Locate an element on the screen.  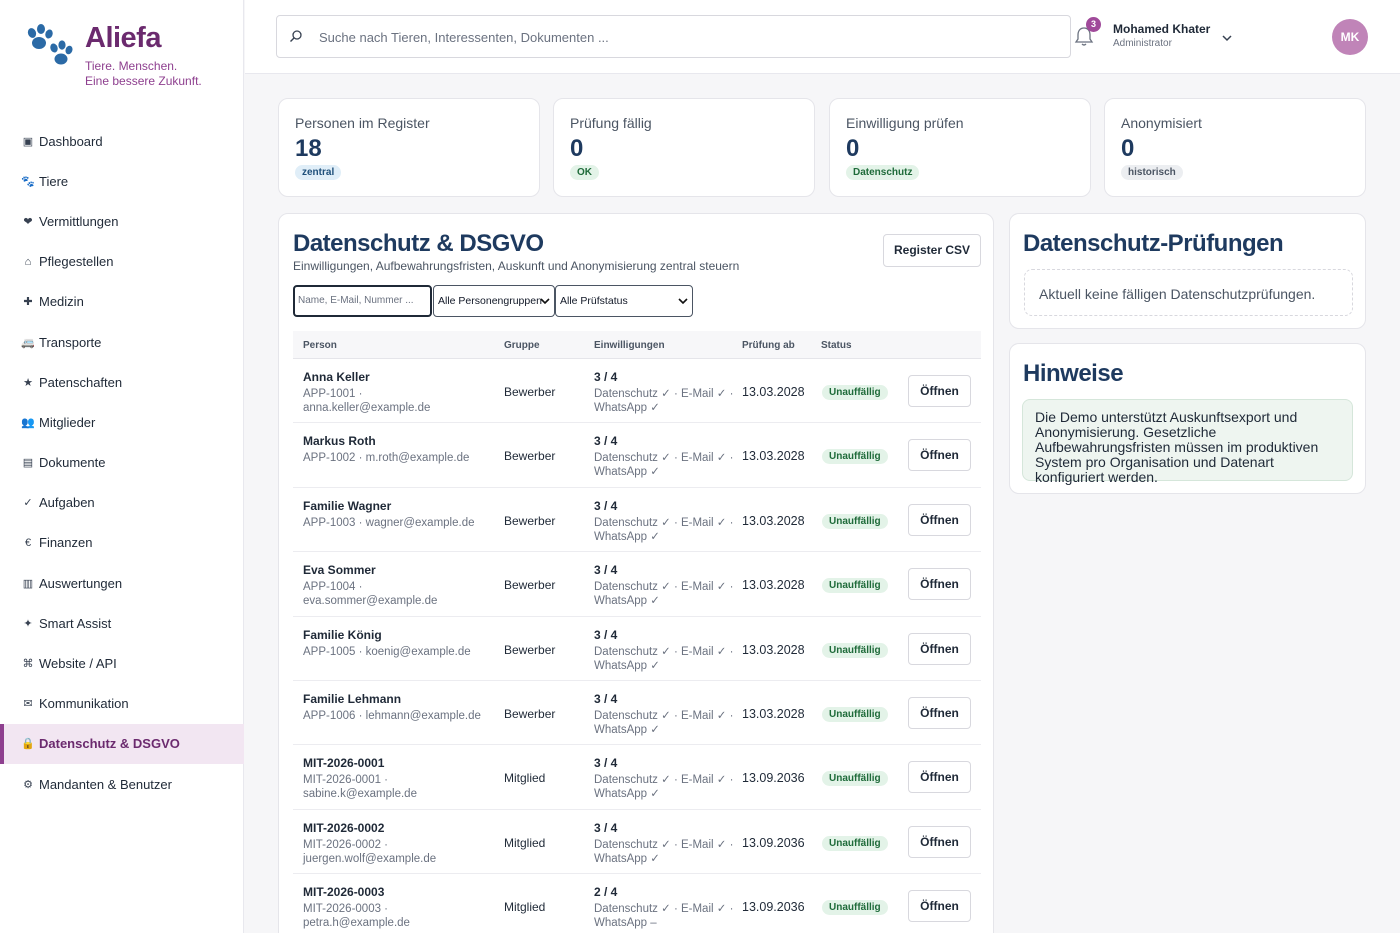
gear-icon: ⚙ is located at coordinates (28, 784).